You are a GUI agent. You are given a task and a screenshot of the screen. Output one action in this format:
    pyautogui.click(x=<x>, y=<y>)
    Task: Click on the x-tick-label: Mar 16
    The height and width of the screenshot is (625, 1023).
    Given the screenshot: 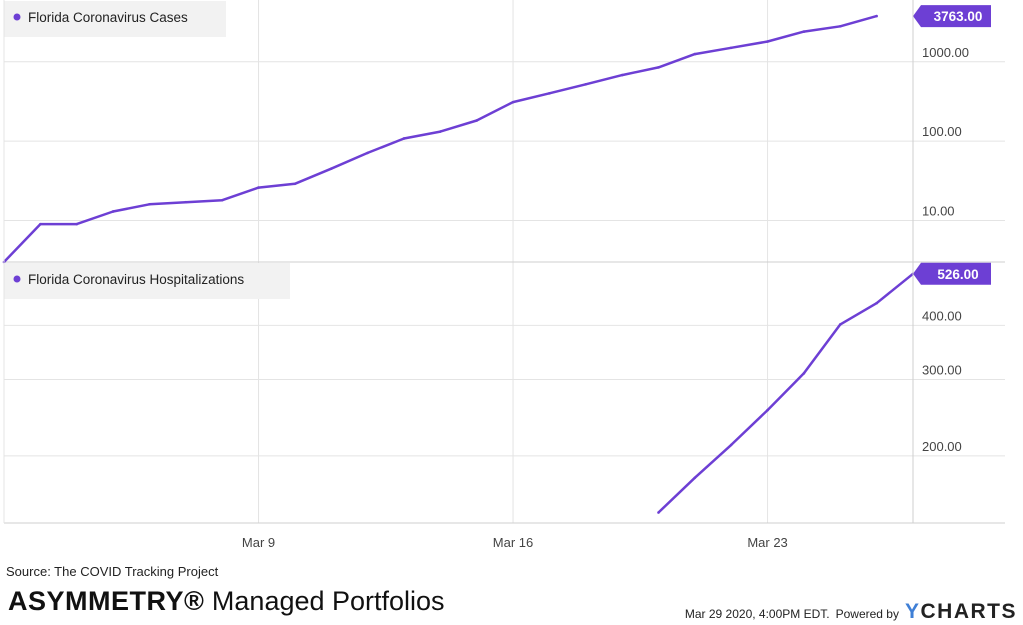 What is the action you would take?
    pyautogui.click(x=513, y=542)
    